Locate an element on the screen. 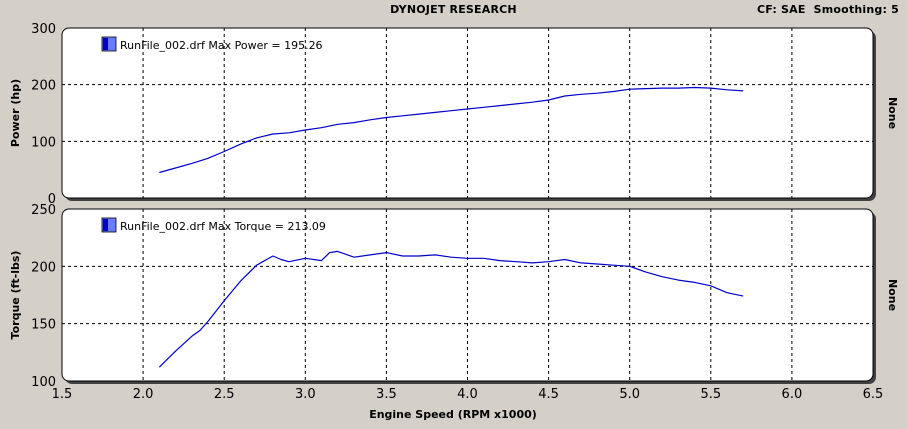 Image resolution: width=907 pixels, height=429 pixels. power-right-label: None is located at coordinates (892, 113).